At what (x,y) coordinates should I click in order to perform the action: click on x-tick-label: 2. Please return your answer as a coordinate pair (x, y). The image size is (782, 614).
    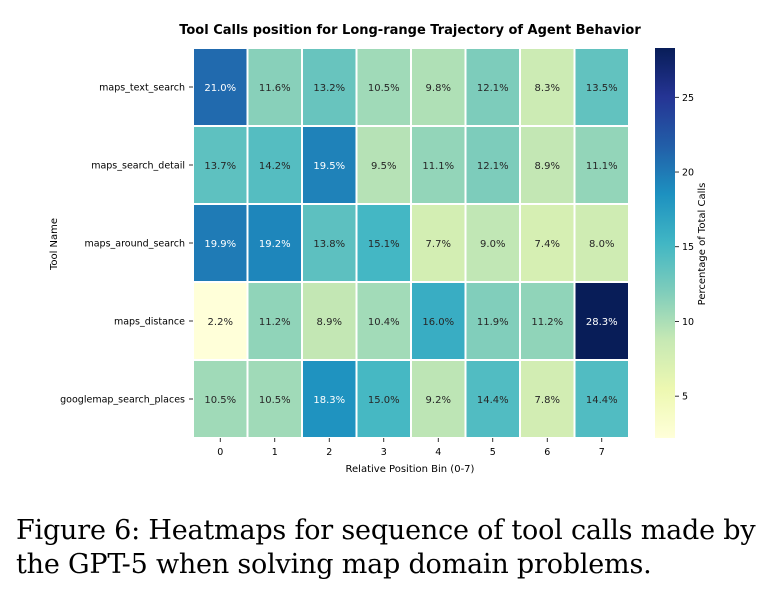
    Looking at the image, I should click on (329, 452).